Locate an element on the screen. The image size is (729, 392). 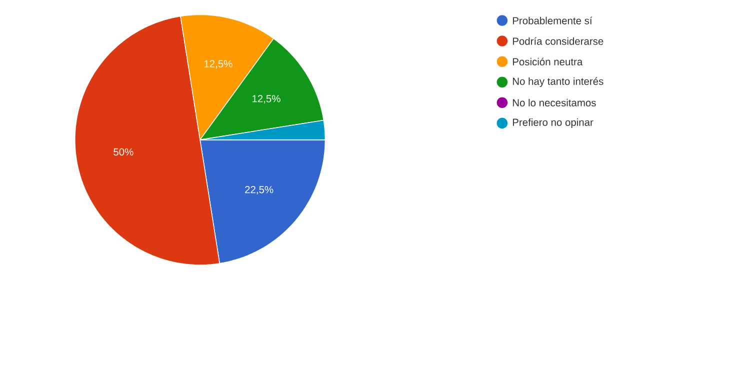
legend-label: Posición neutra is located at coordinates (547, 62).